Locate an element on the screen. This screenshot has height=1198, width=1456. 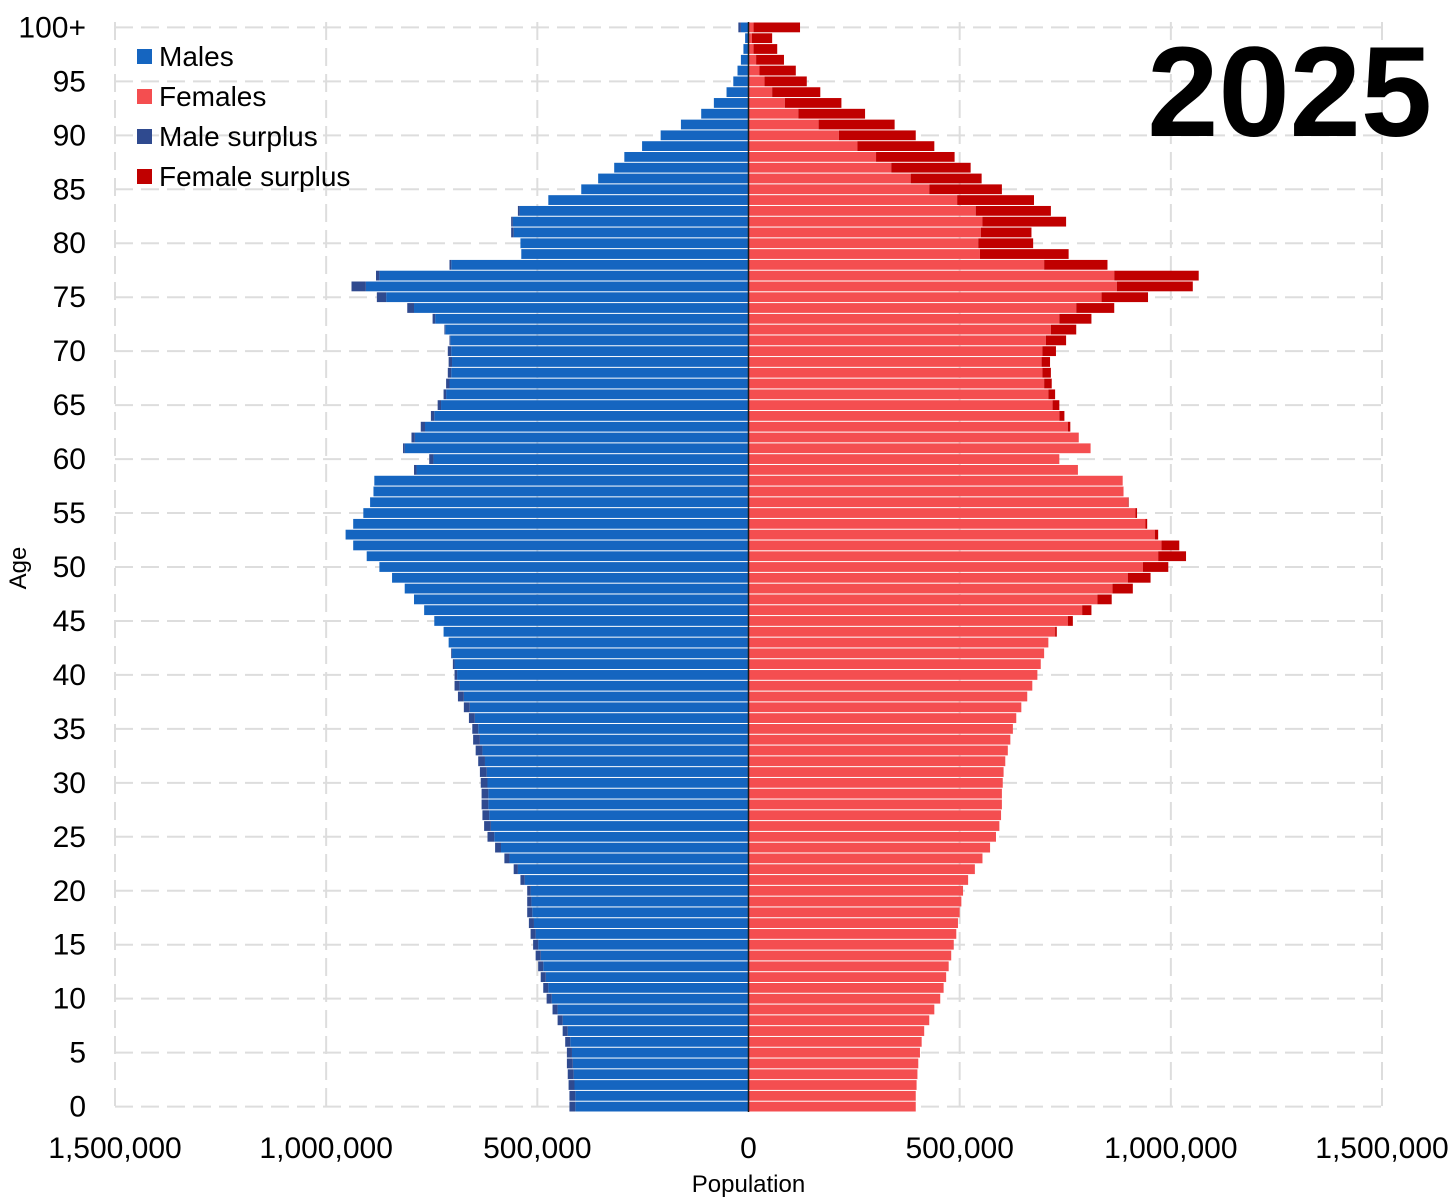
y-axis-title: Age is located at coordinates (18, 568).